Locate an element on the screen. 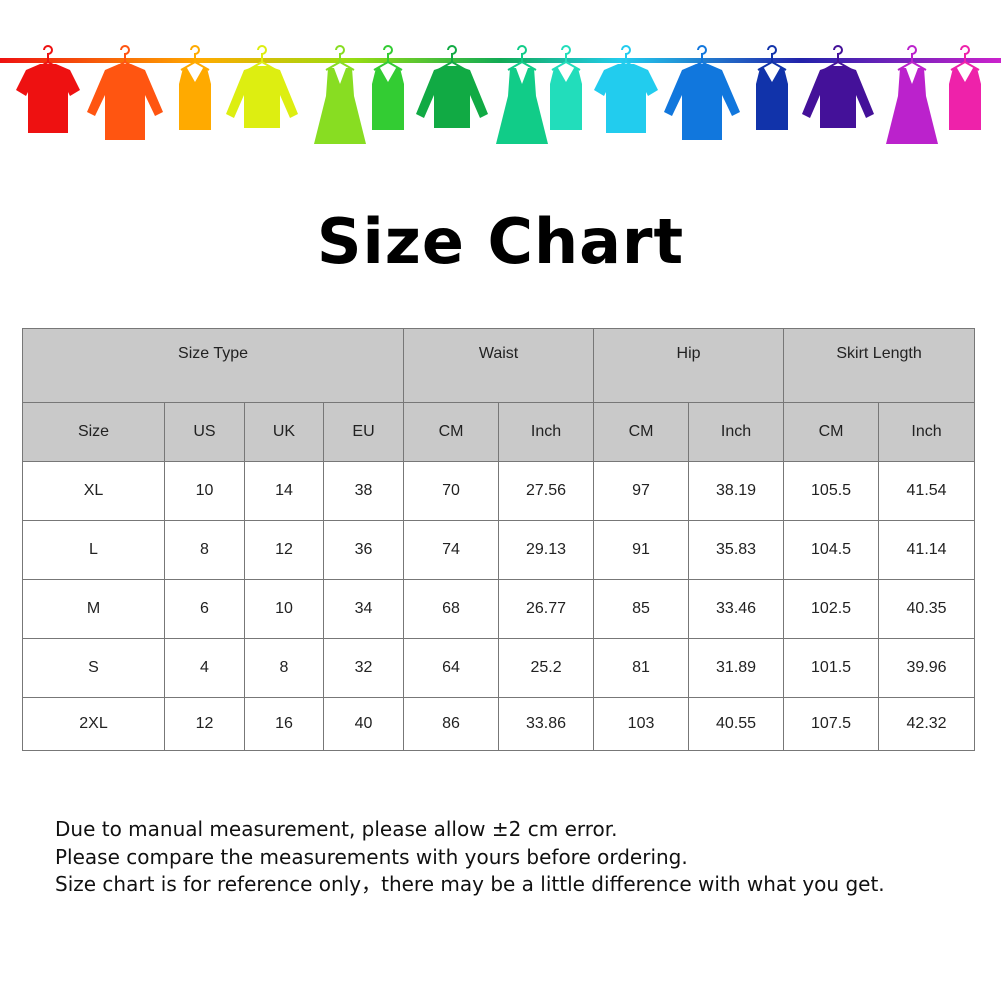 This screenshot has width=1001, height=1001. table-cell: 33.86 is located at coordinates (546, 724).